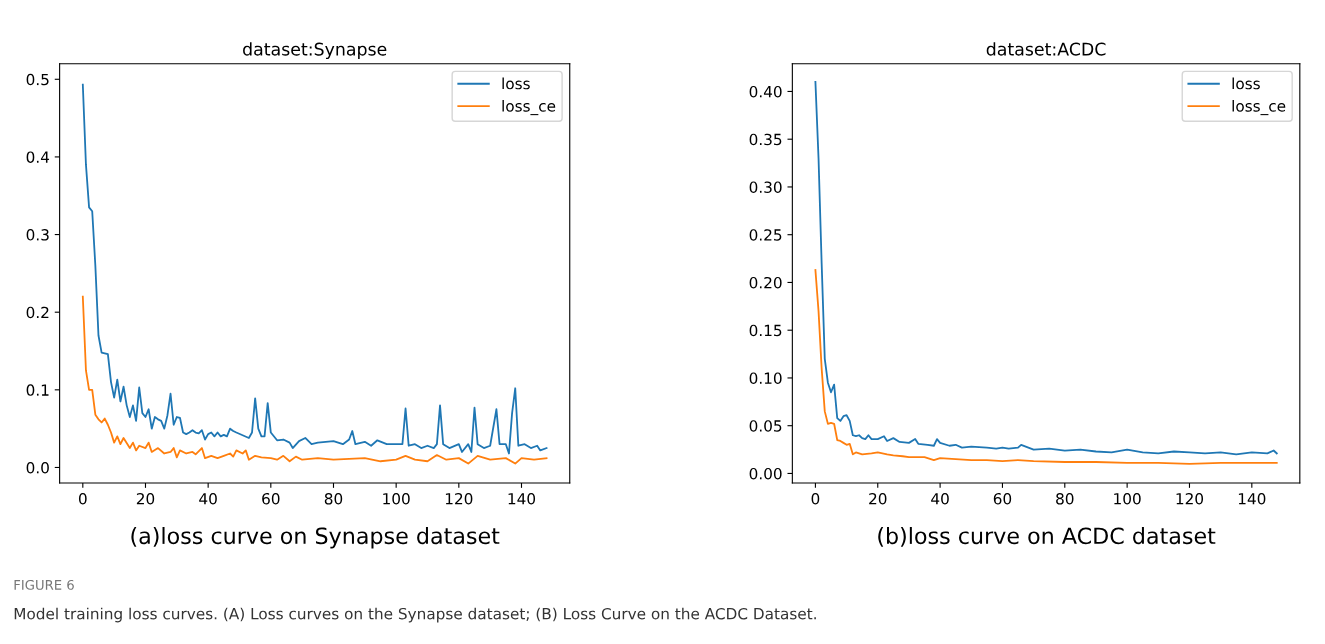  I want to click on chart-title: dataset:Synapse, so click(315, 51).